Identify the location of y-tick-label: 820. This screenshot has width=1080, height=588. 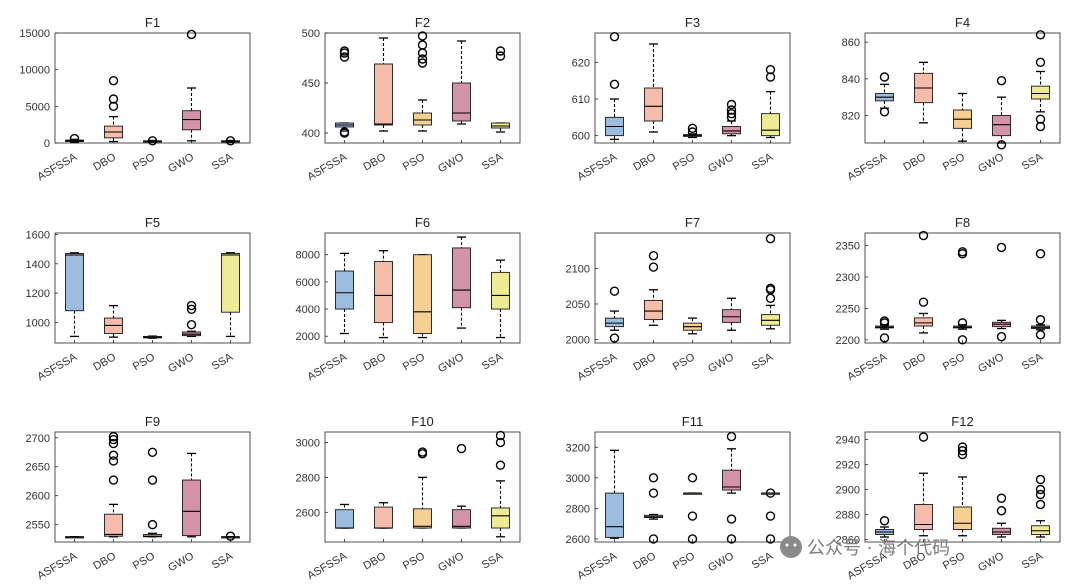
(851, 117).